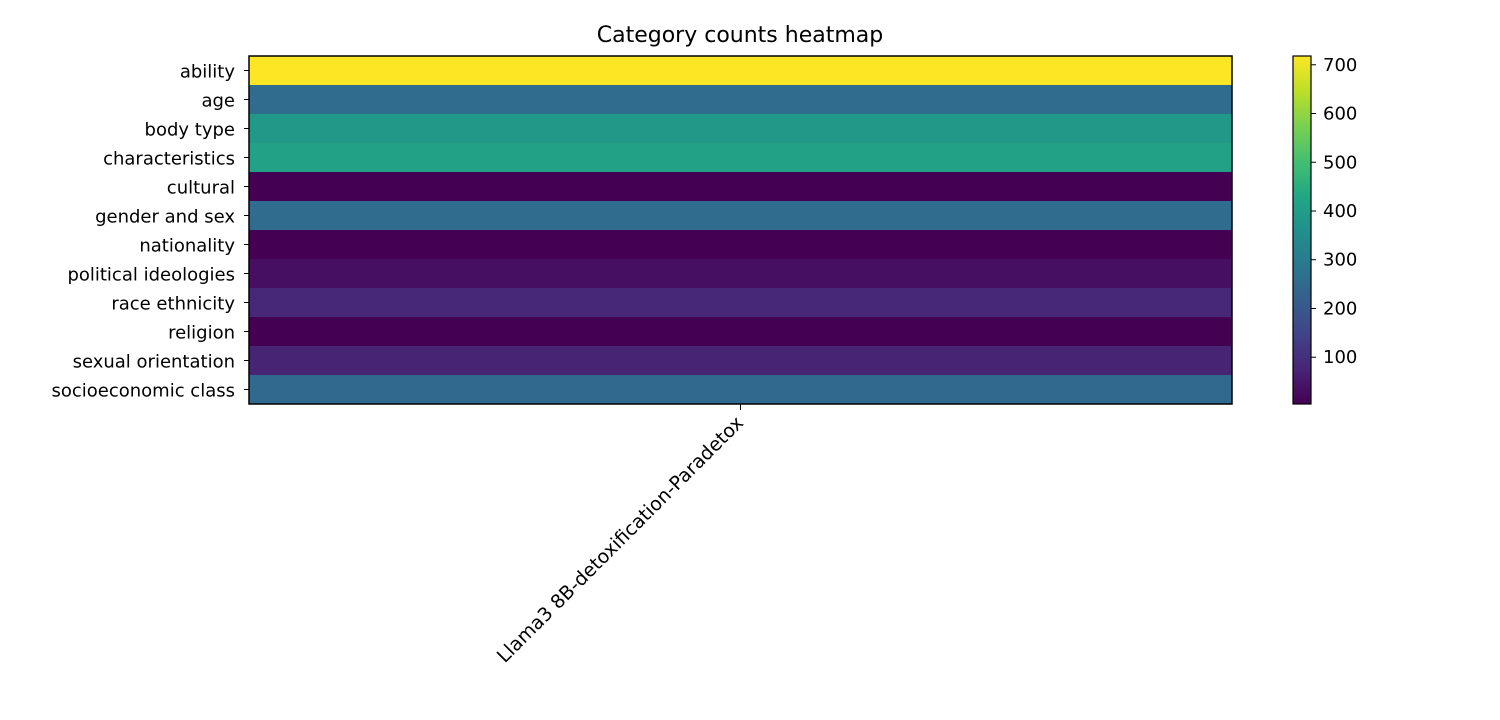  I want to click on y-tick-label: nationality, so click(187, 246).